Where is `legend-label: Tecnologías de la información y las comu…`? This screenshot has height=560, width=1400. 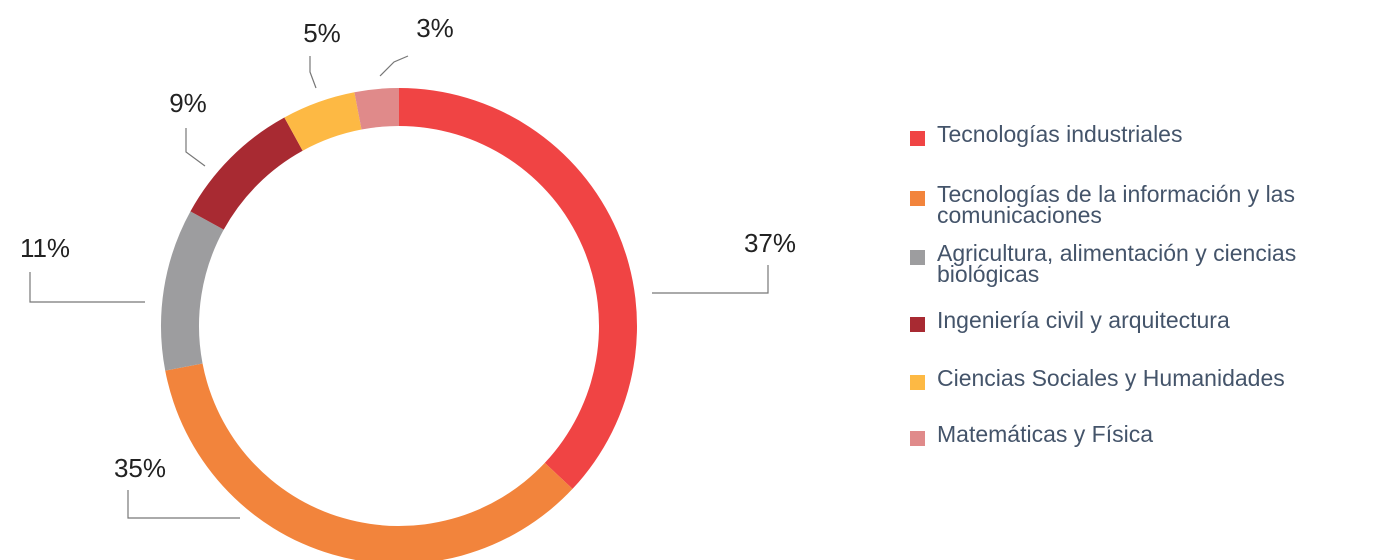
legend-label: Tecnologías de la información y las comu… is located at coordinates (1116, 204).